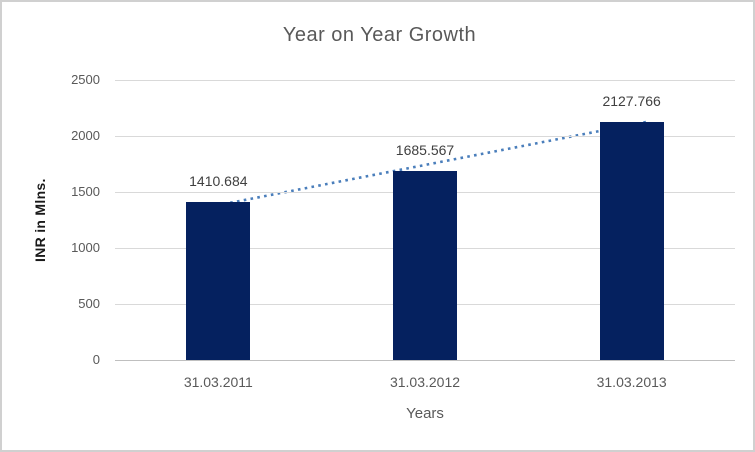 The width and height of the screenshot is (755, 452). Describe the element at coordinates (85, 79) in the screenshot. I see `y-tick-label: 2500` at that location.